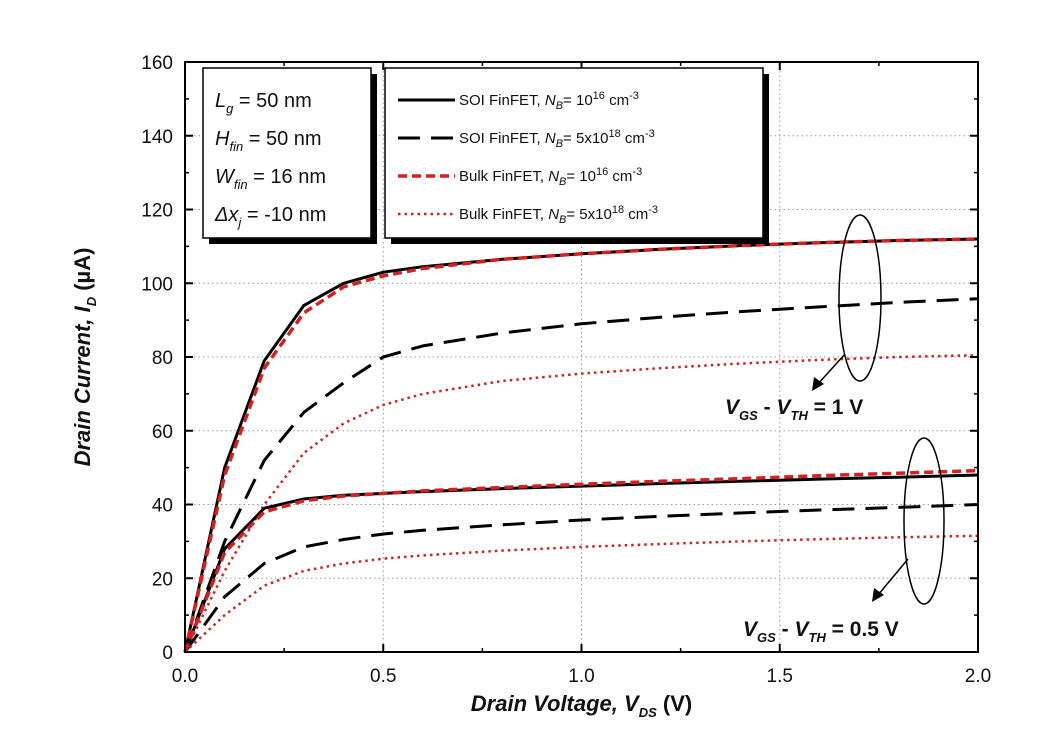  I want to click on y-tick-label: 80, so click(162, 358).